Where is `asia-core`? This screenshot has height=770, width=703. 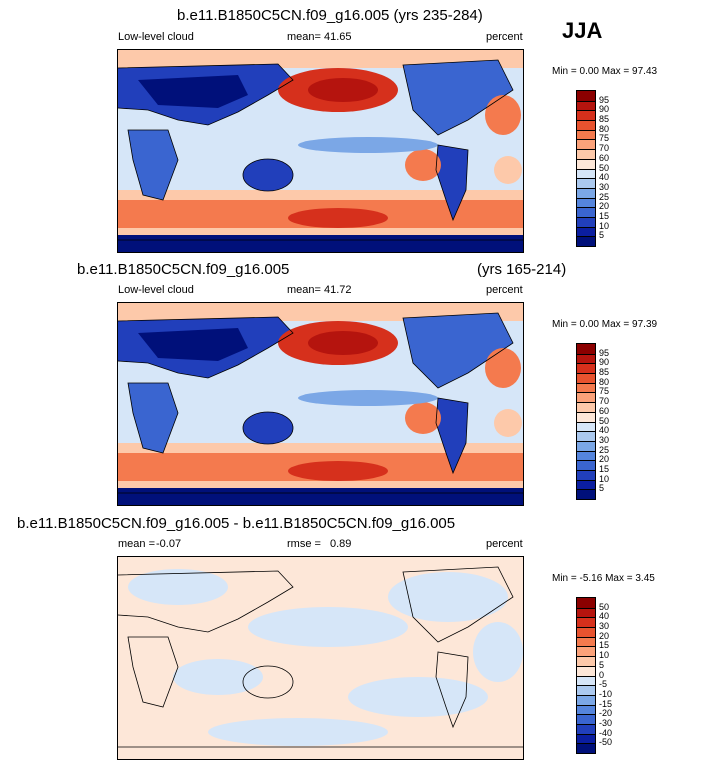
asia-core is located at coordinates (193, 91).